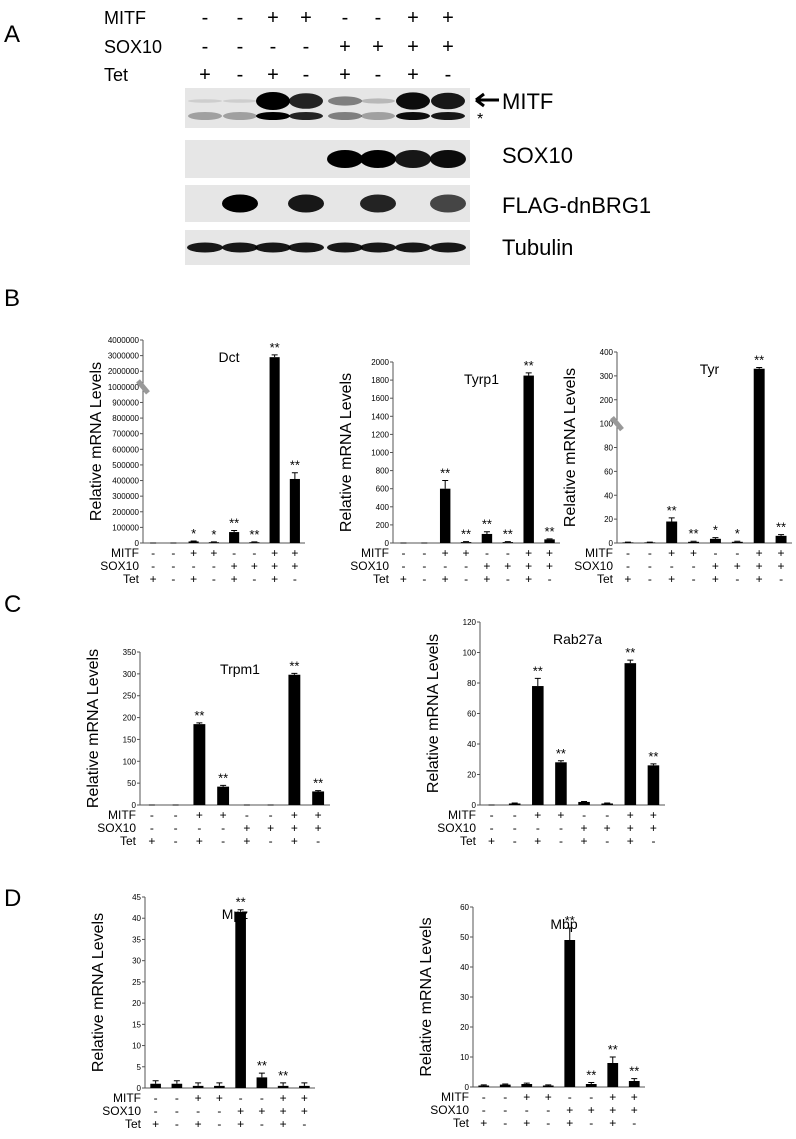 The width and height of the screenshot is (796, 1139). What do you see at coordinates (608, 448) in the screenshot?
I see `y-tick-label: 80` at bounding box center [608, 448].